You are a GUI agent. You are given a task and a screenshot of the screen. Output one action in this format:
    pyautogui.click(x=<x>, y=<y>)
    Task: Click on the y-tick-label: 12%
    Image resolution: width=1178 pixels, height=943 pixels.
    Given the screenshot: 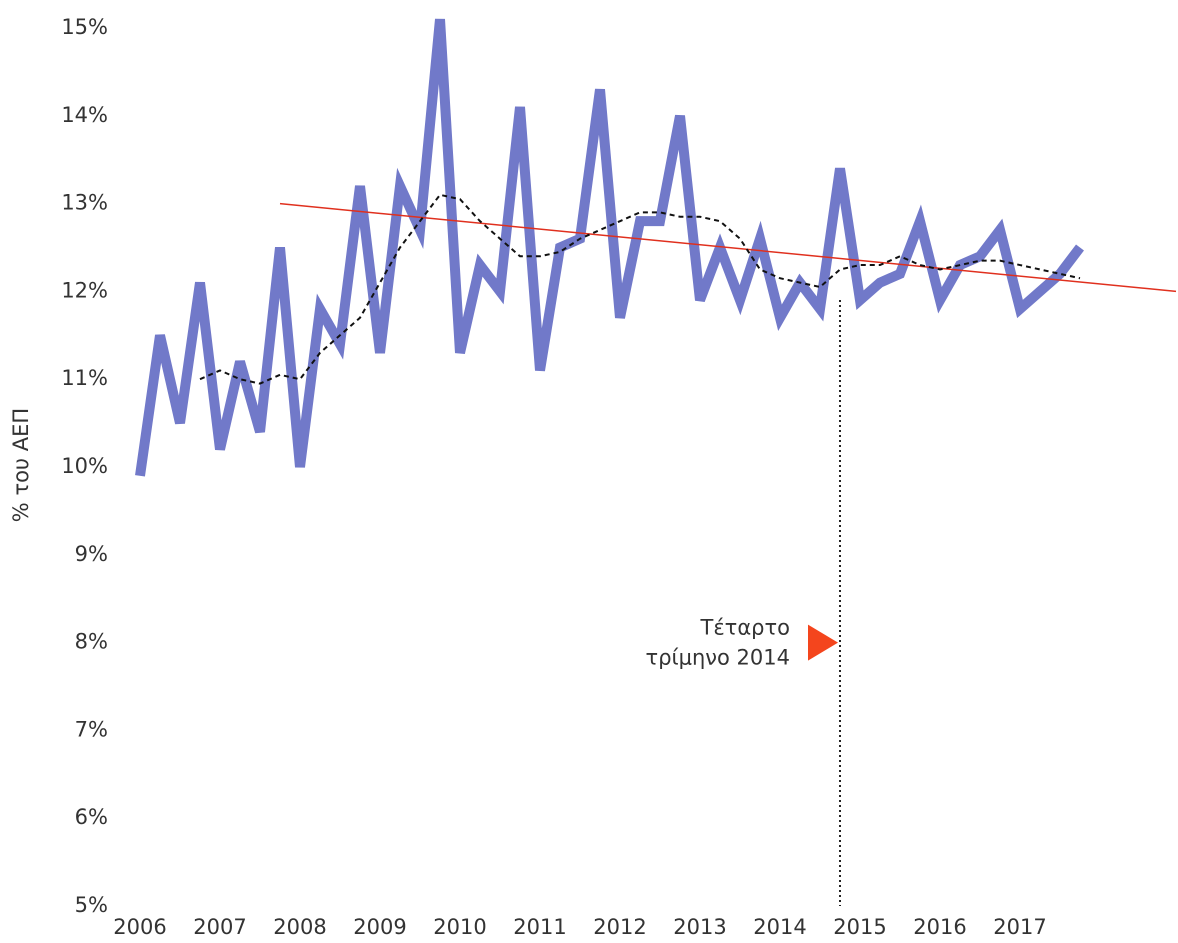 What is the action you would take?
    pyautogui.click(x=84, y=290)
    